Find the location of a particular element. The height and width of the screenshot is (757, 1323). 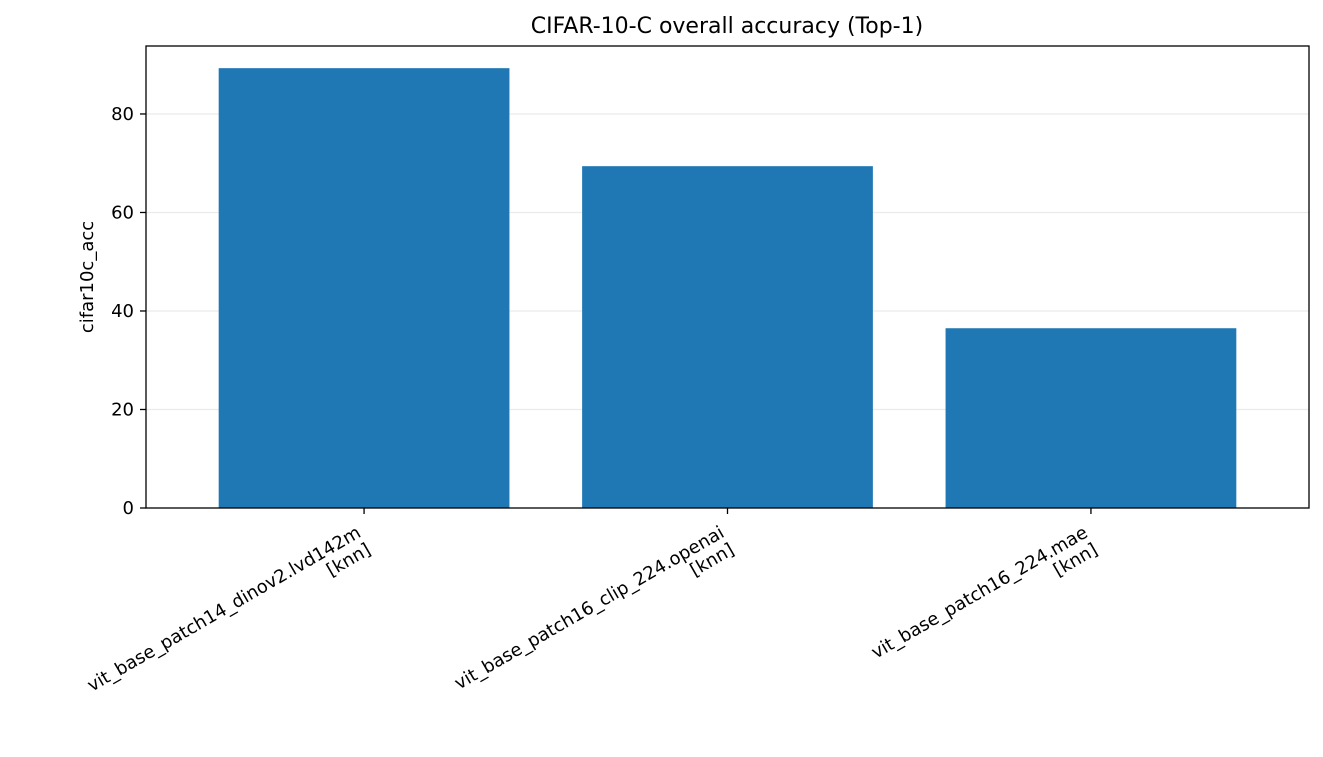

y-tick-label: 80 is located at coordinates (122, 114).